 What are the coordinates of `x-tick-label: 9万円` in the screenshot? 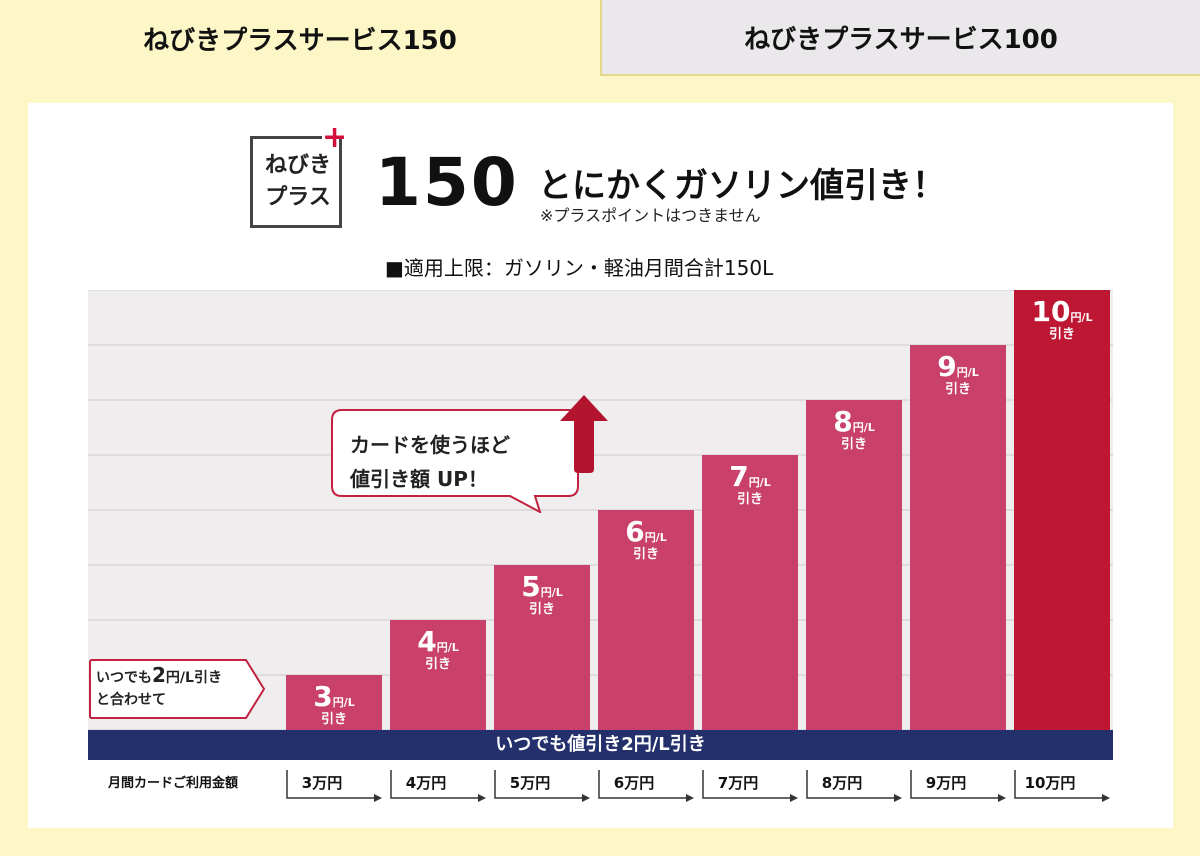 It's located at (946, 783).